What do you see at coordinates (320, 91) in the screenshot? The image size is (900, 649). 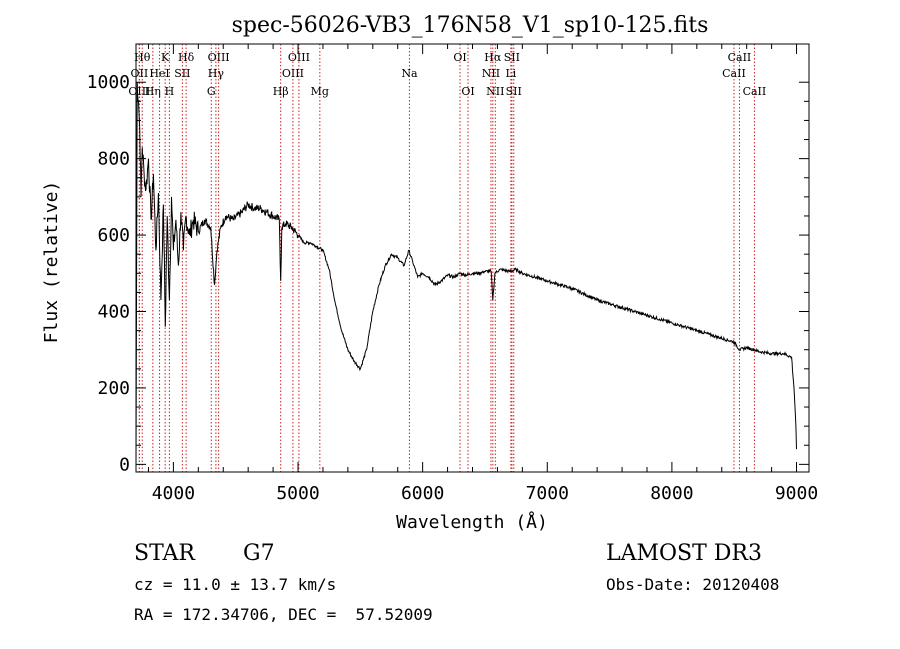 I see `line-label: Mg` at bounding box center [320, 91].